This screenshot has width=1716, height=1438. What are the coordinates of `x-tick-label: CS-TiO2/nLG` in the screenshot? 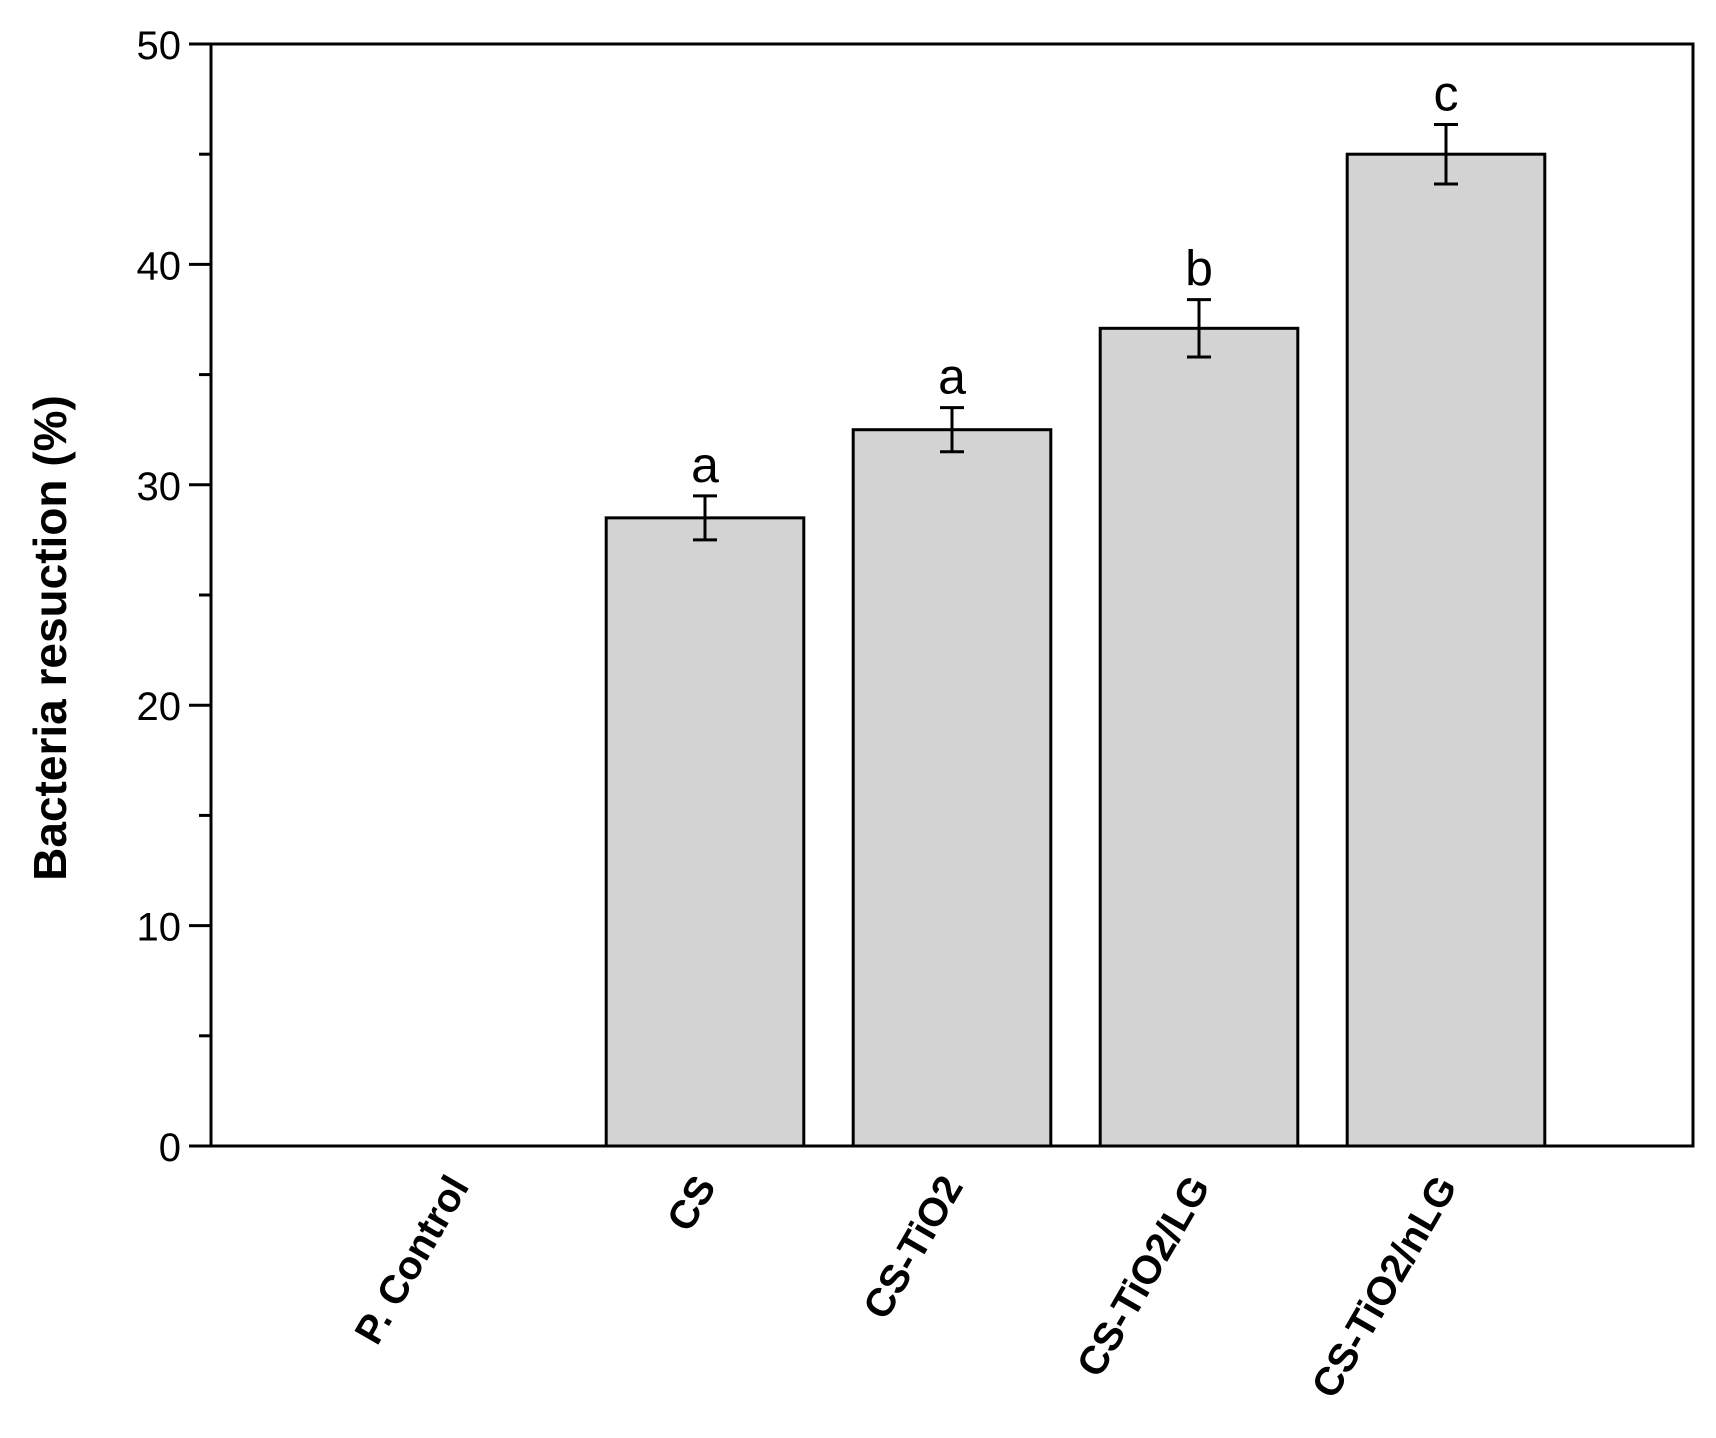 It's located at (1385, 1287).